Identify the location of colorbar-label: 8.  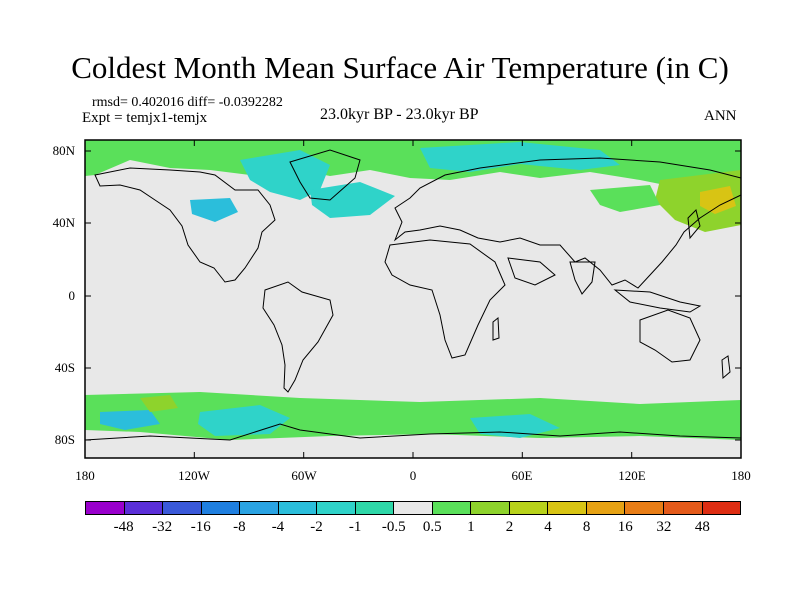
(586, 527).